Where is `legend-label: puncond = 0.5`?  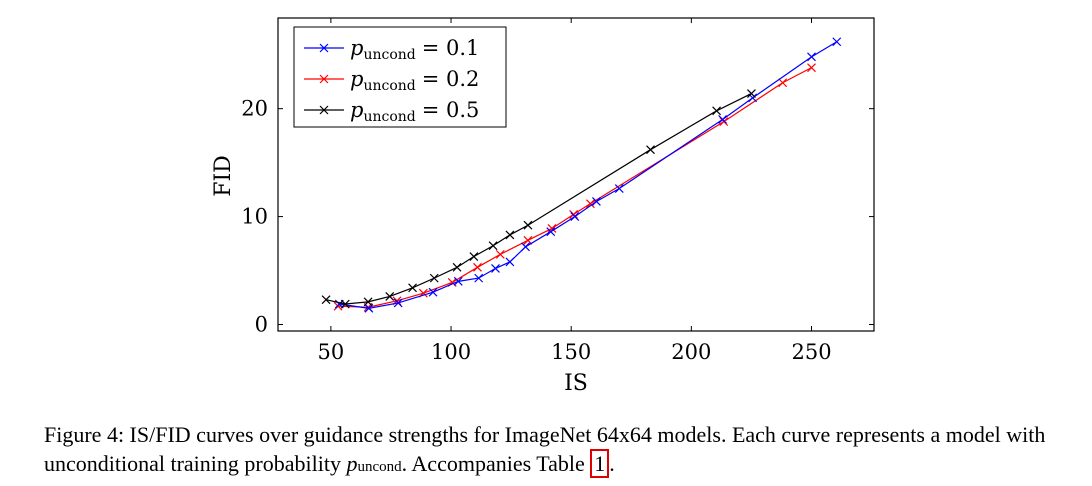
legend-label: puncond = 0.5 is located at coordinates (414, 111).